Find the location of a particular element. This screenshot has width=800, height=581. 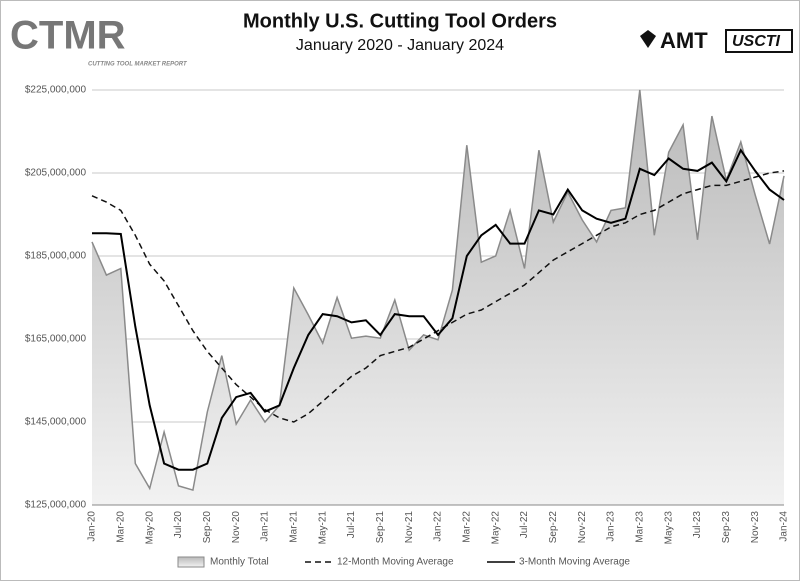

logo-icon is located at coordinates (648, 39).